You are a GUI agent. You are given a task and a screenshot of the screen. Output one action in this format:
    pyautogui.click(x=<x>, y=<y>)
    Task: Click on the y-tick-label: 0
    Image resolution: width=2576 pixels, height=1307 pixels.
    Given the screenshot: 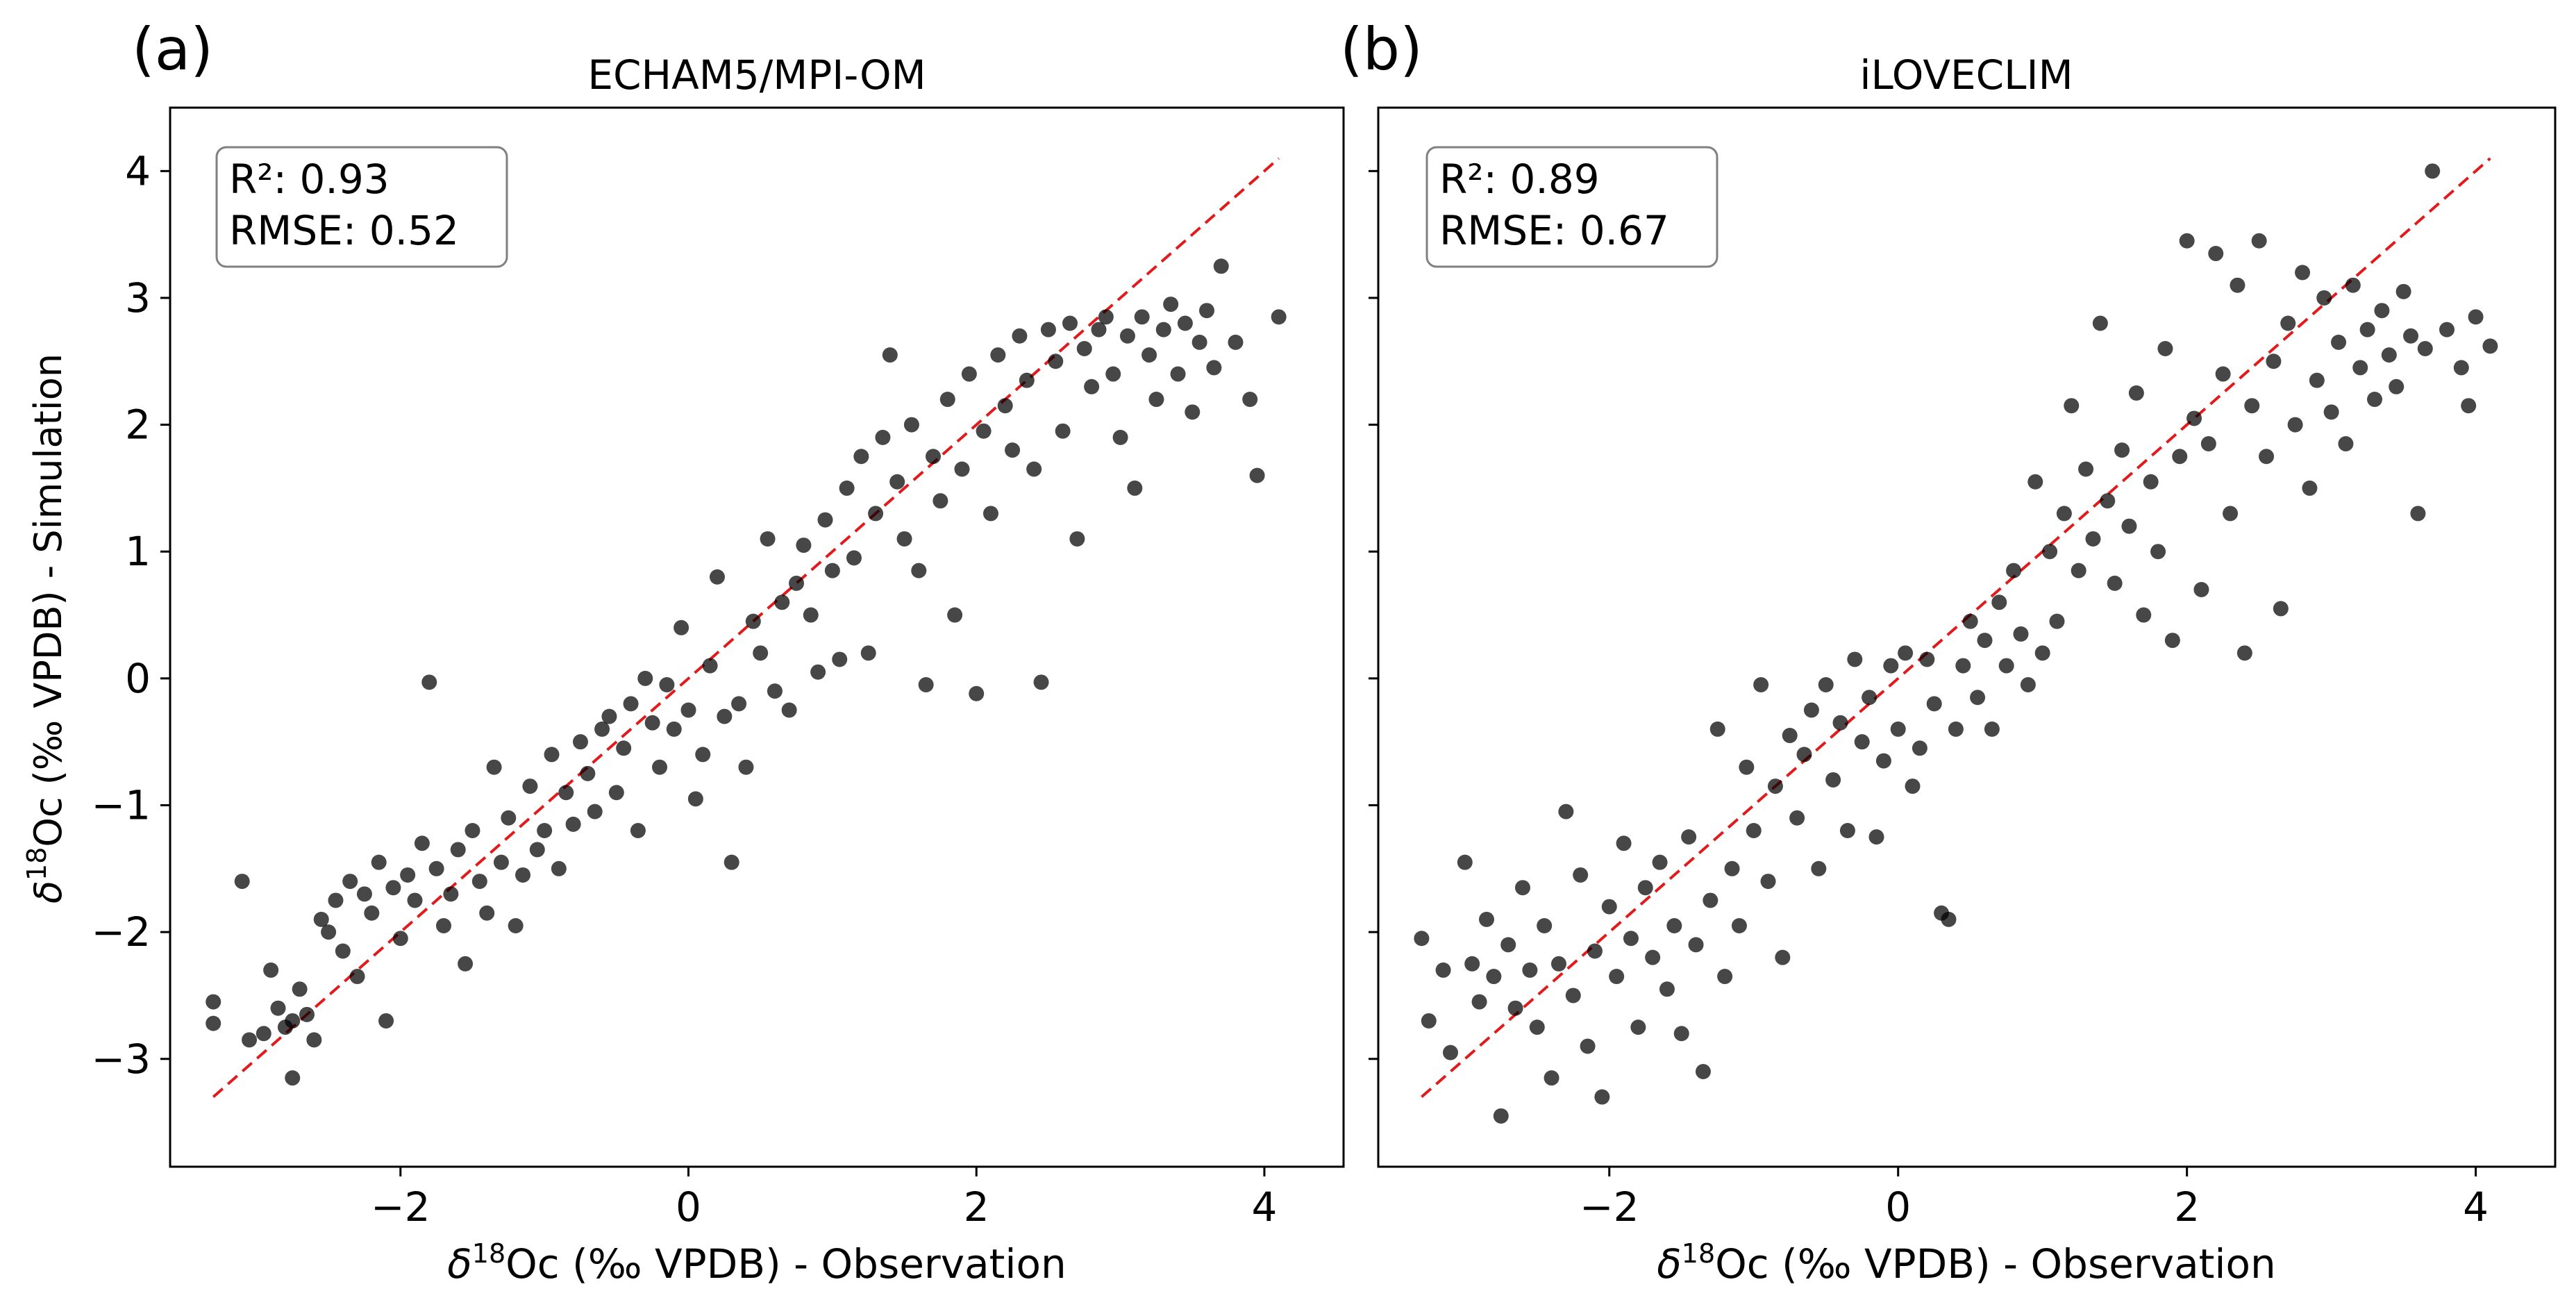 What is the action you would take?
    pyautogui.click(x=138, y=678)
    